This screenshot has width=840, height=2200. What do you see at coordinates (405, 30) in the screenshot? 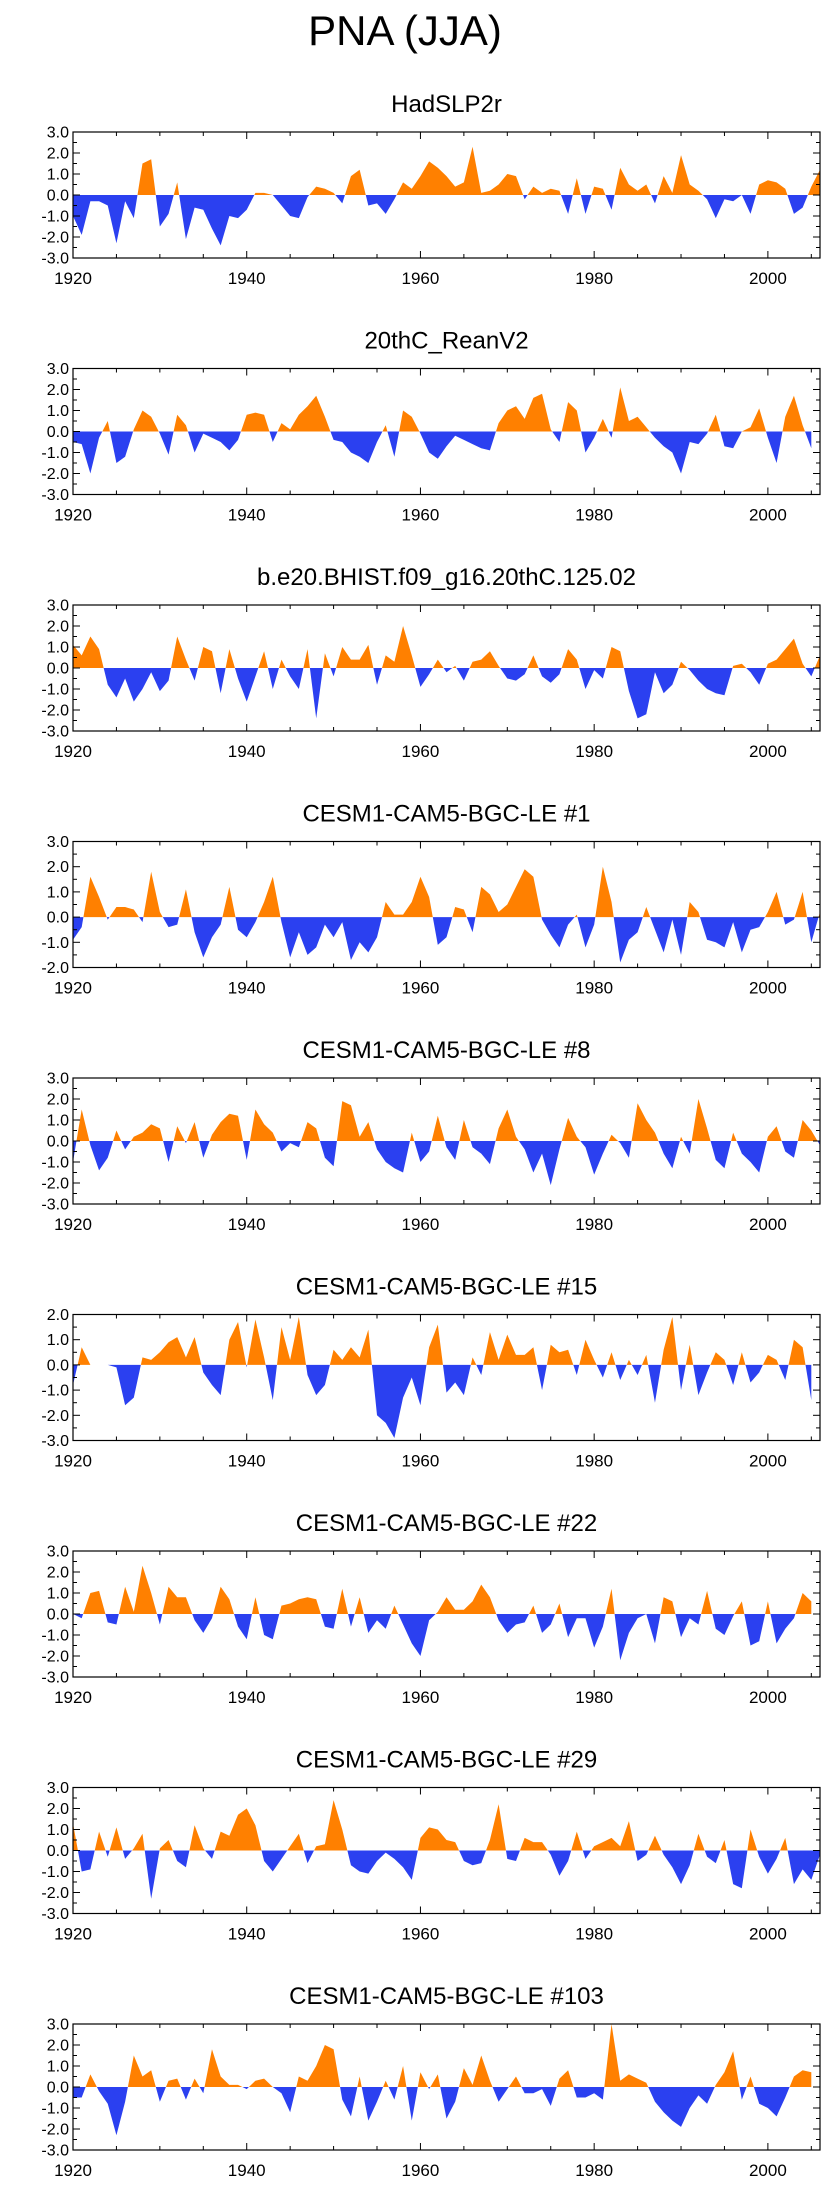
I see `page-title: PNA (JJA)` at bounding box center [405, 30].